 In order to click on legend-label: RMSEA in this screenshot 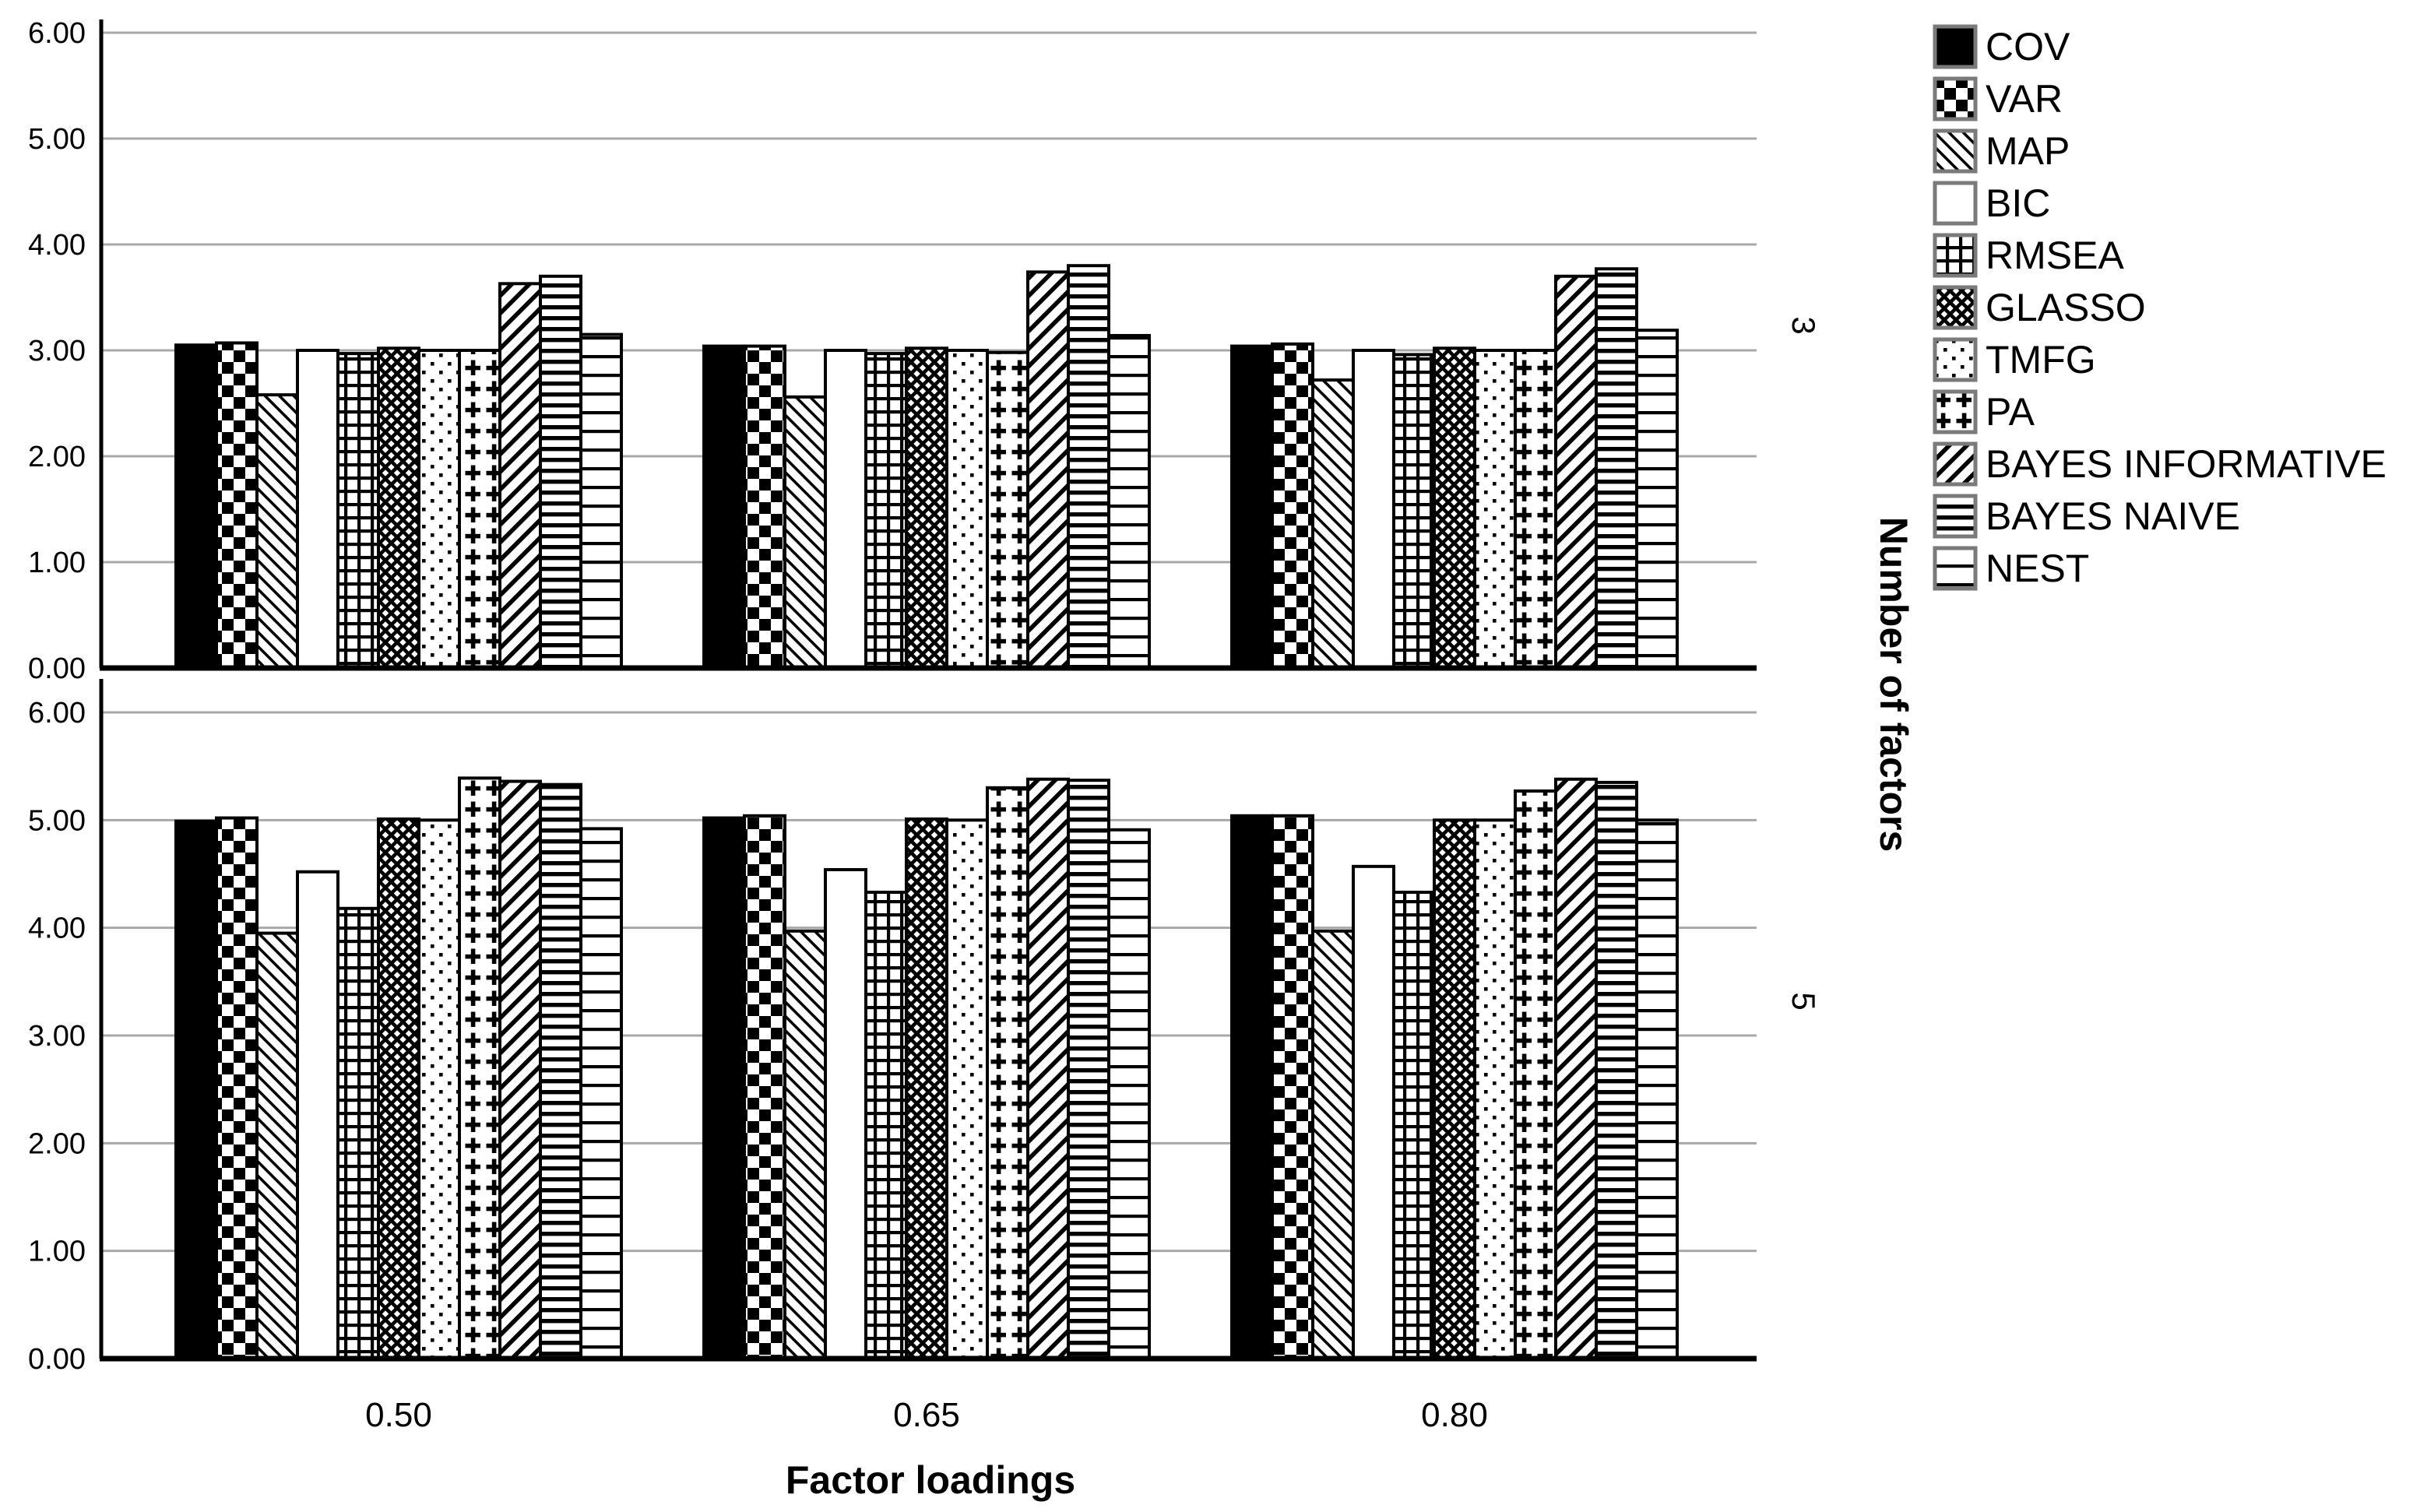, I will do `click(2055, 255)`.